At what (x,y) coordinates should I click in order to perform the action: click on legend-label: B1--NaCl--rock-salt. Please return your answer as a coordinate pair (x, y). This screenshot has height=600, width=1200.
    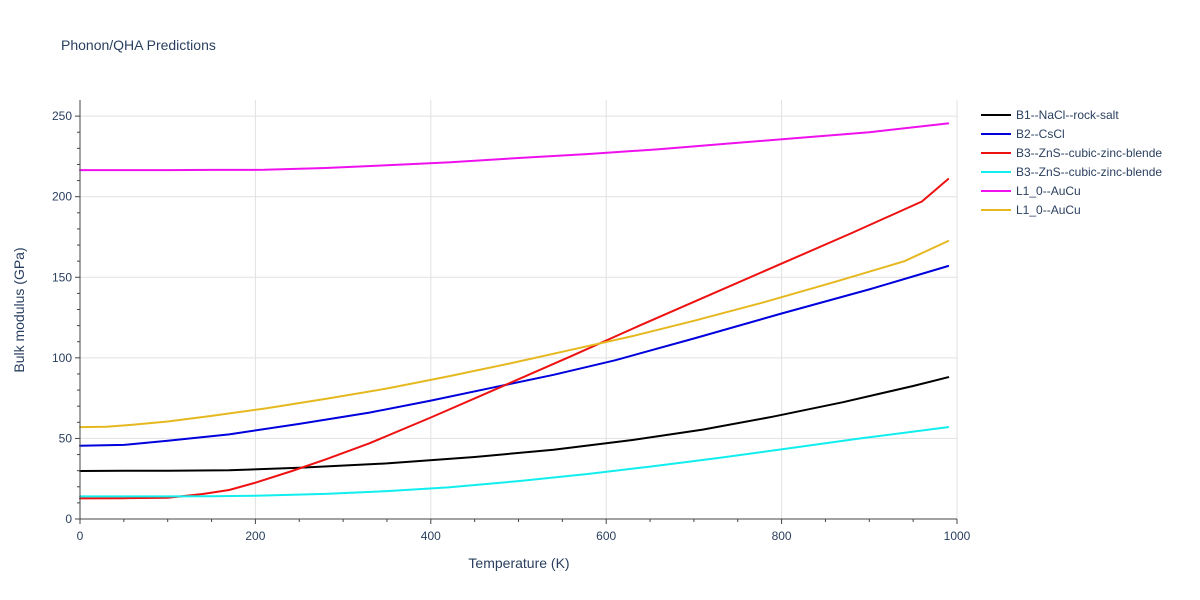
    Looking at the image, I should click on (1067, 115).